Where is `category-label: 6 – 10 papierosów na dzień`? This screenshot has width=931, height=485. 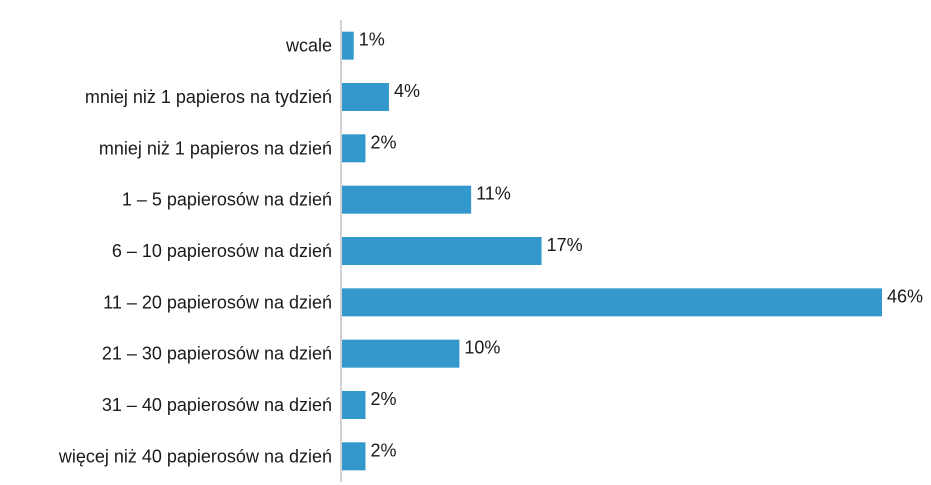
category-label: 6 – 10 papierosów na dzień is located at coordinates (222, 251).